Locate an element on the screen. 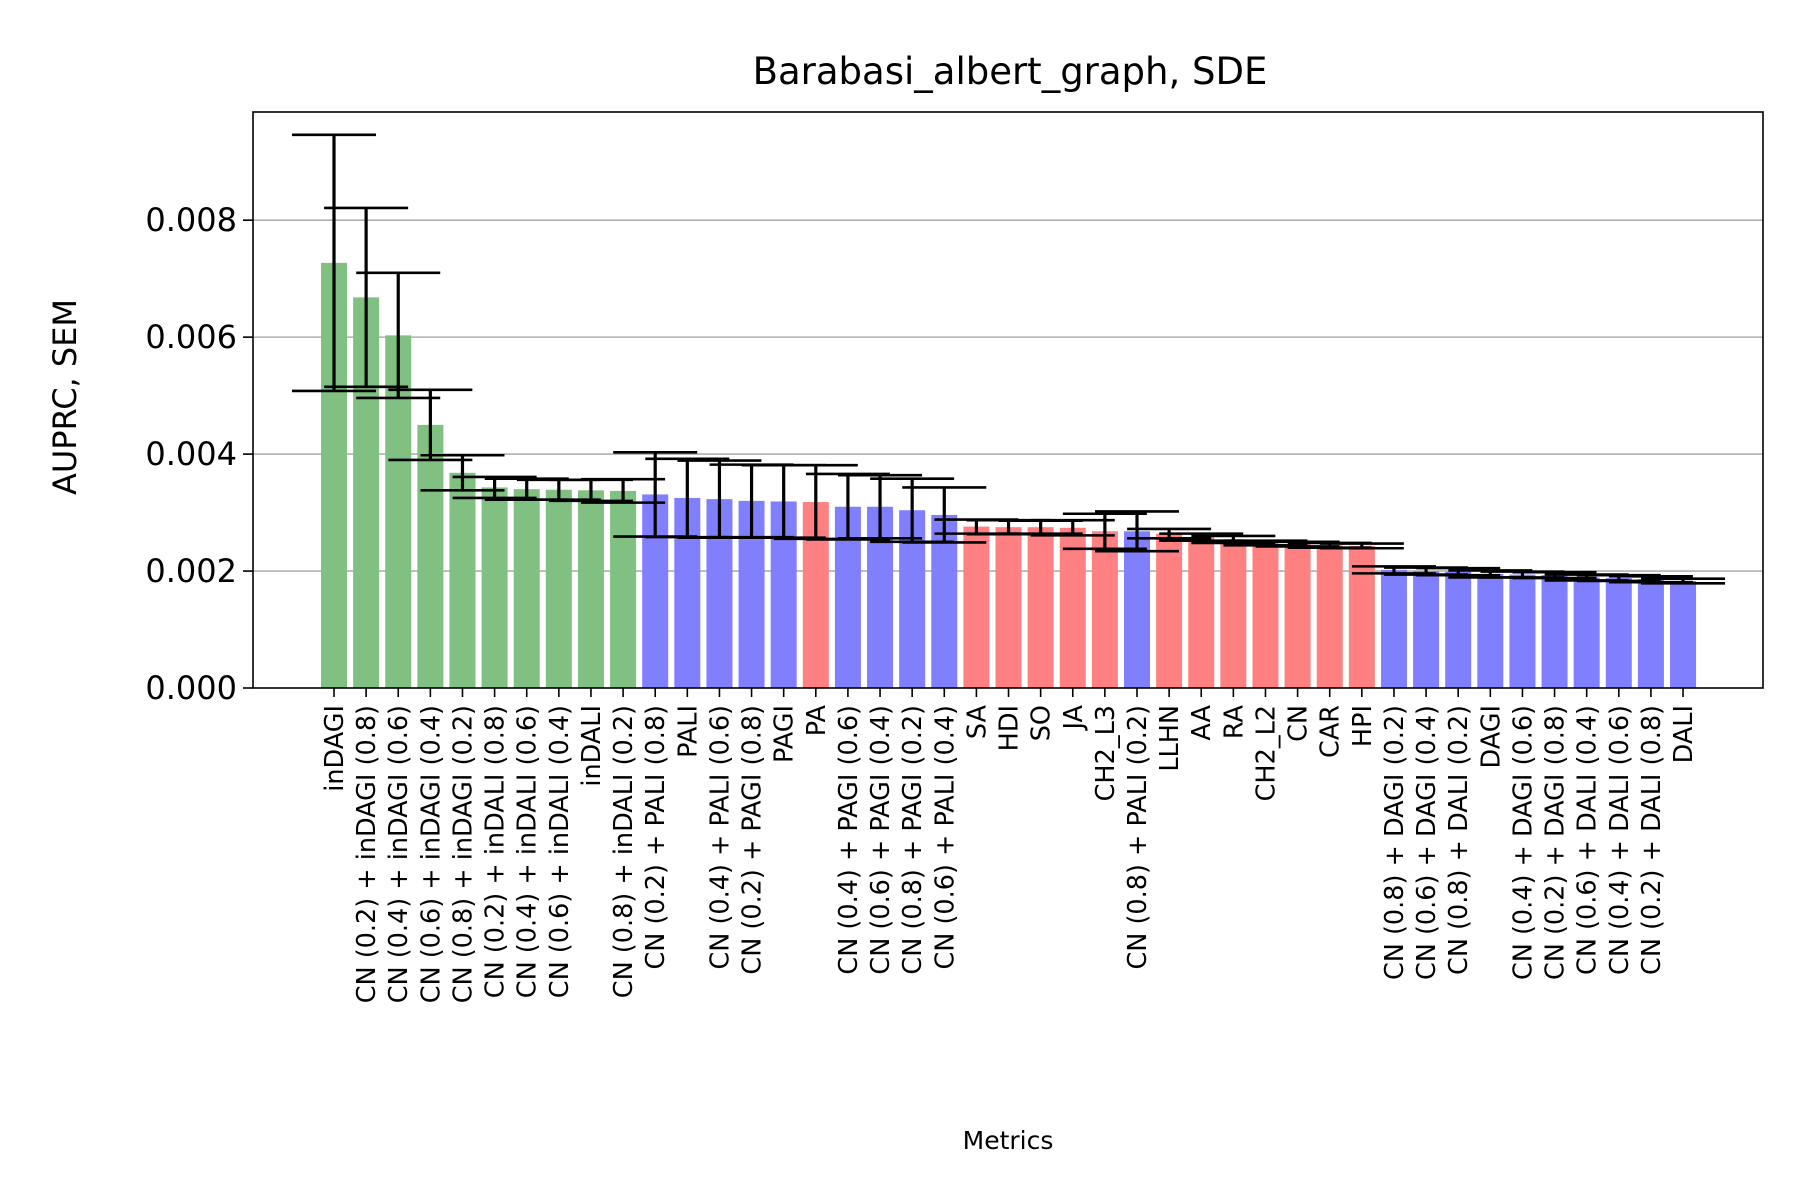  x-tick-label: PAGI is located at coordinates (785, 734).